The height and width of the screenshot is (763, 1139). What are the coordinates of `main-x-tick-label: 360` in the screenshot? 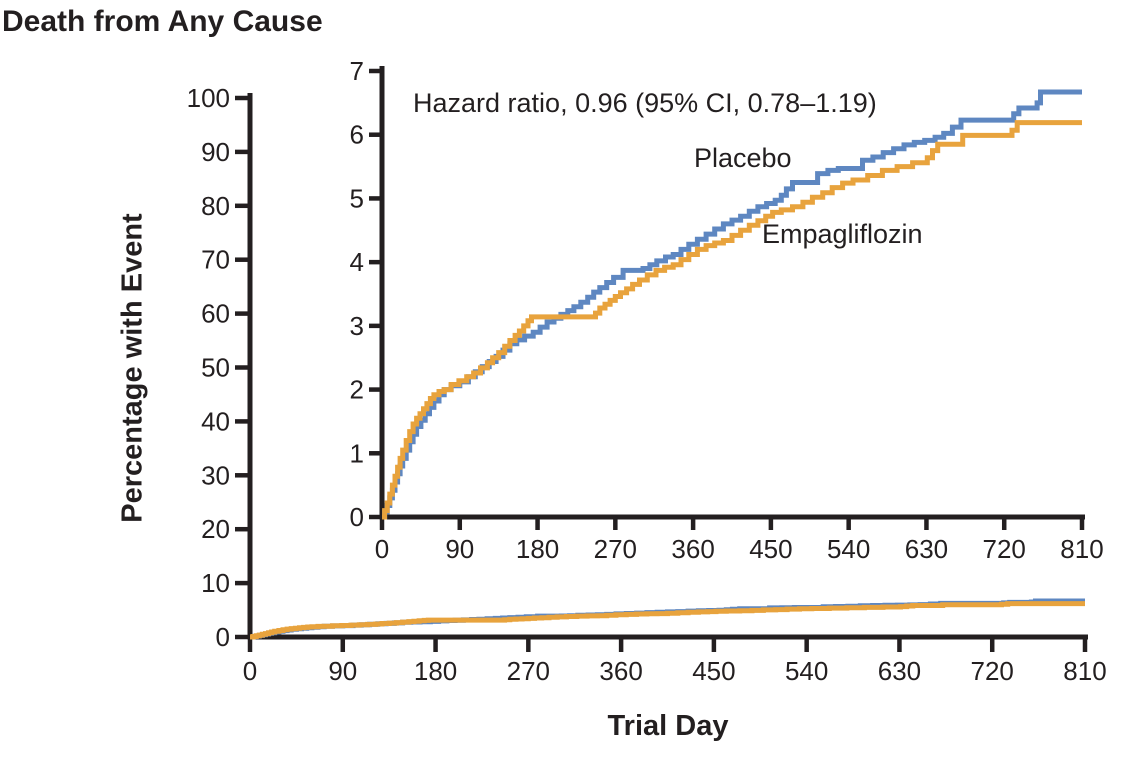 It's located at (620, 671).